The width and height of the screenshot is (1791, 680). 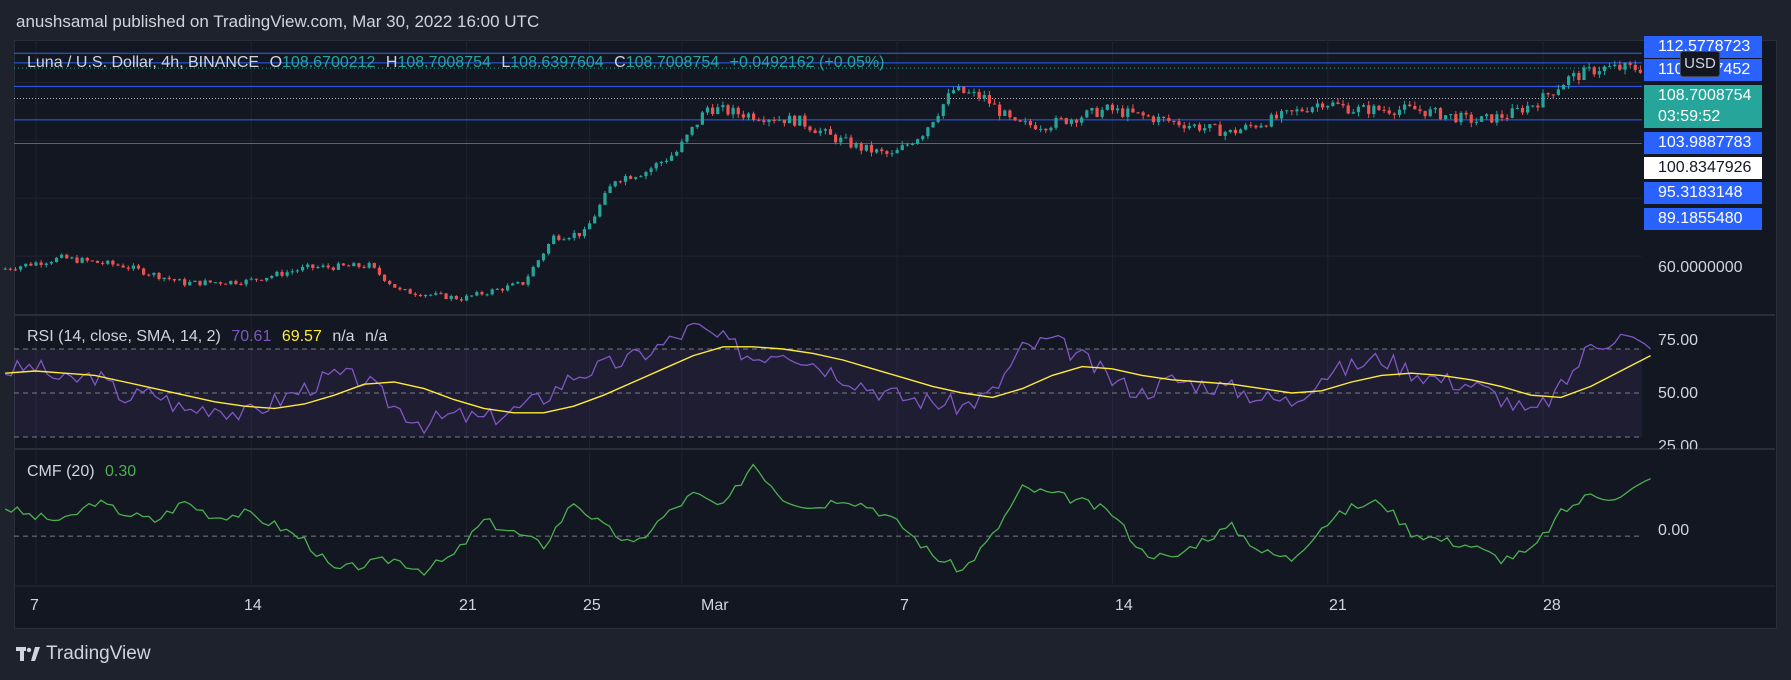 What do you see at coordinates (1703, 47) in the screenshot?
I see `level-tag-1: 112.5778723` at bounding box center [1703, 47].